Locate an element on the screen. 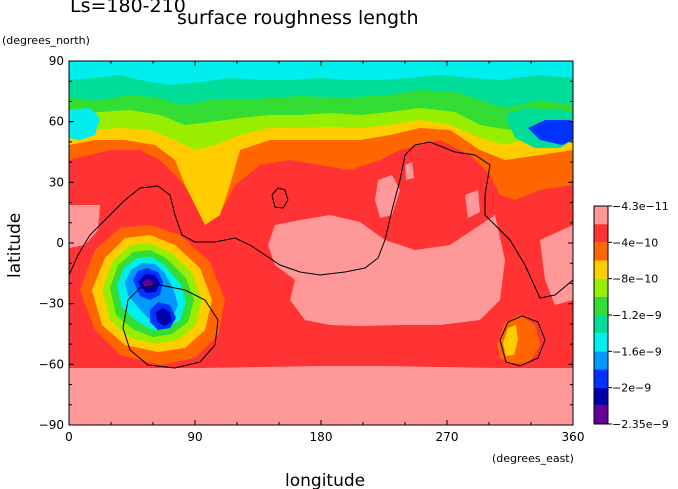 The width and height of the screenshot is (678, 489). season-label: Ls=180-210 is located at coordinates (128, 8).